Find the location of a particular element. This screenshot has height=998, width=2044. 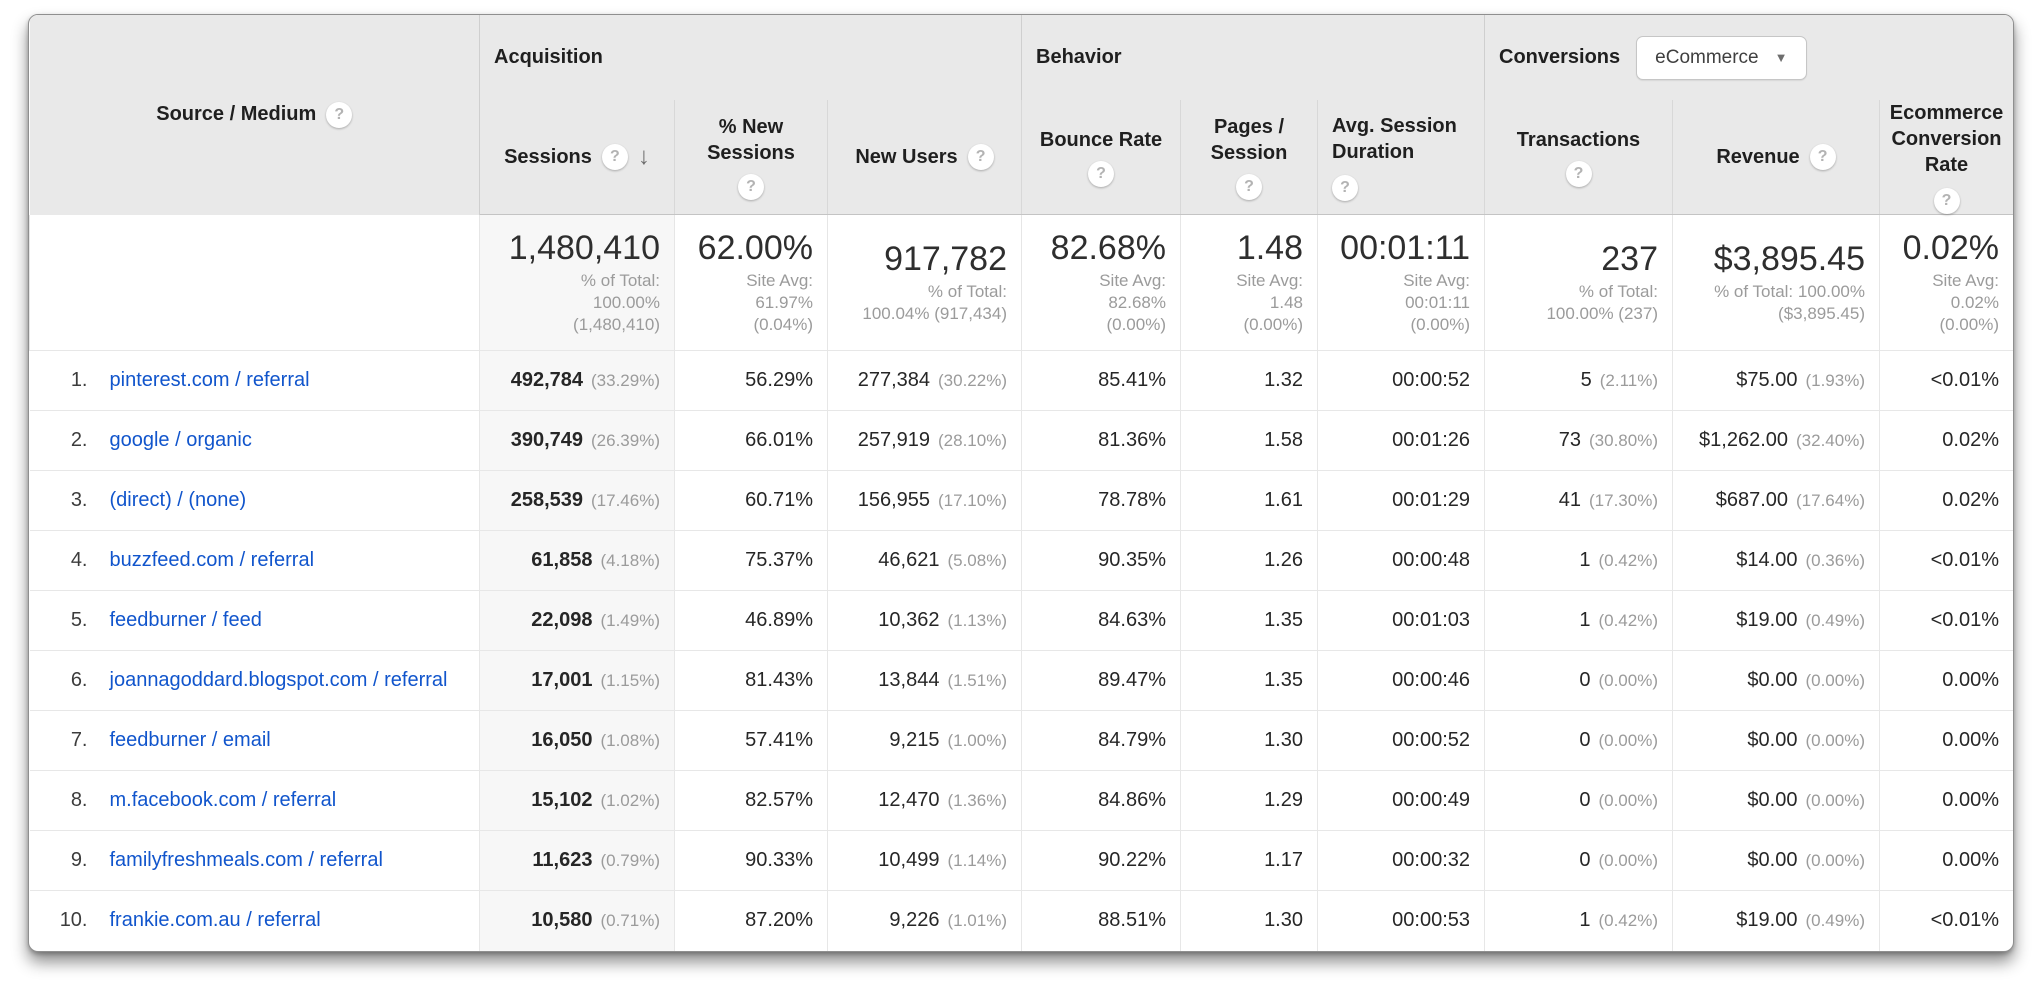

column-header-transactions: Transactions ? is located at coordinates (1578, 157).